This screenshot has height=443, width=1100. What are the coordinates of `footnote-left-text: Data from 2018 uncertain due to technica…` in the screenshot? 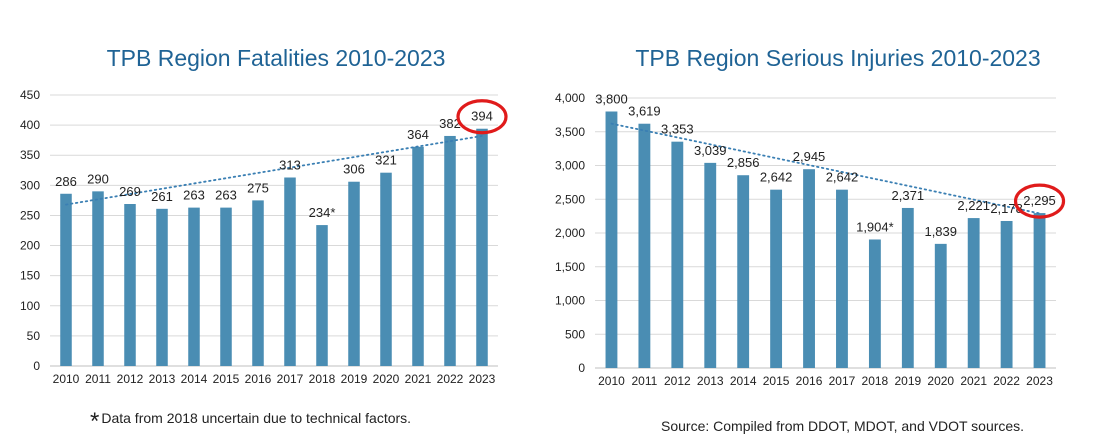 It's located at (256, 418).